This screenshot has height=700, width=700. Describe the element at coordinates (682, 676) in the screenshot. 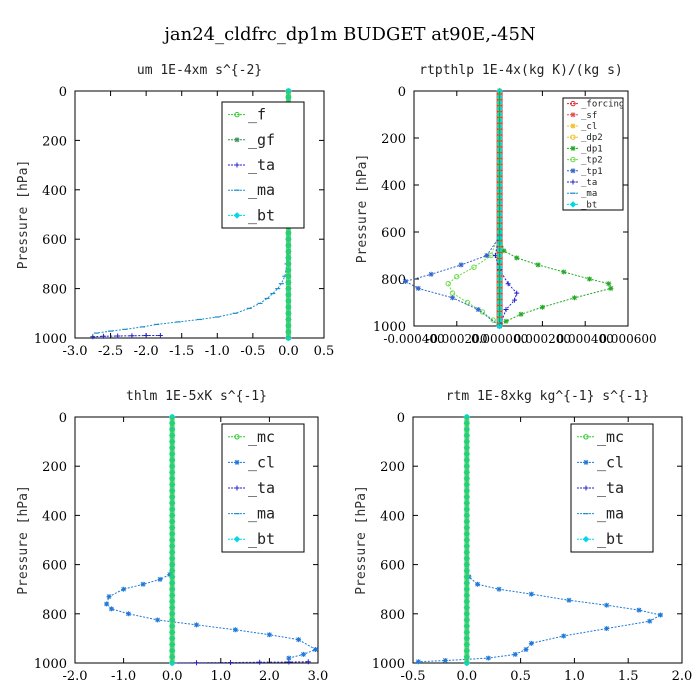

I see `x-tick-label: 2.0` at that location.